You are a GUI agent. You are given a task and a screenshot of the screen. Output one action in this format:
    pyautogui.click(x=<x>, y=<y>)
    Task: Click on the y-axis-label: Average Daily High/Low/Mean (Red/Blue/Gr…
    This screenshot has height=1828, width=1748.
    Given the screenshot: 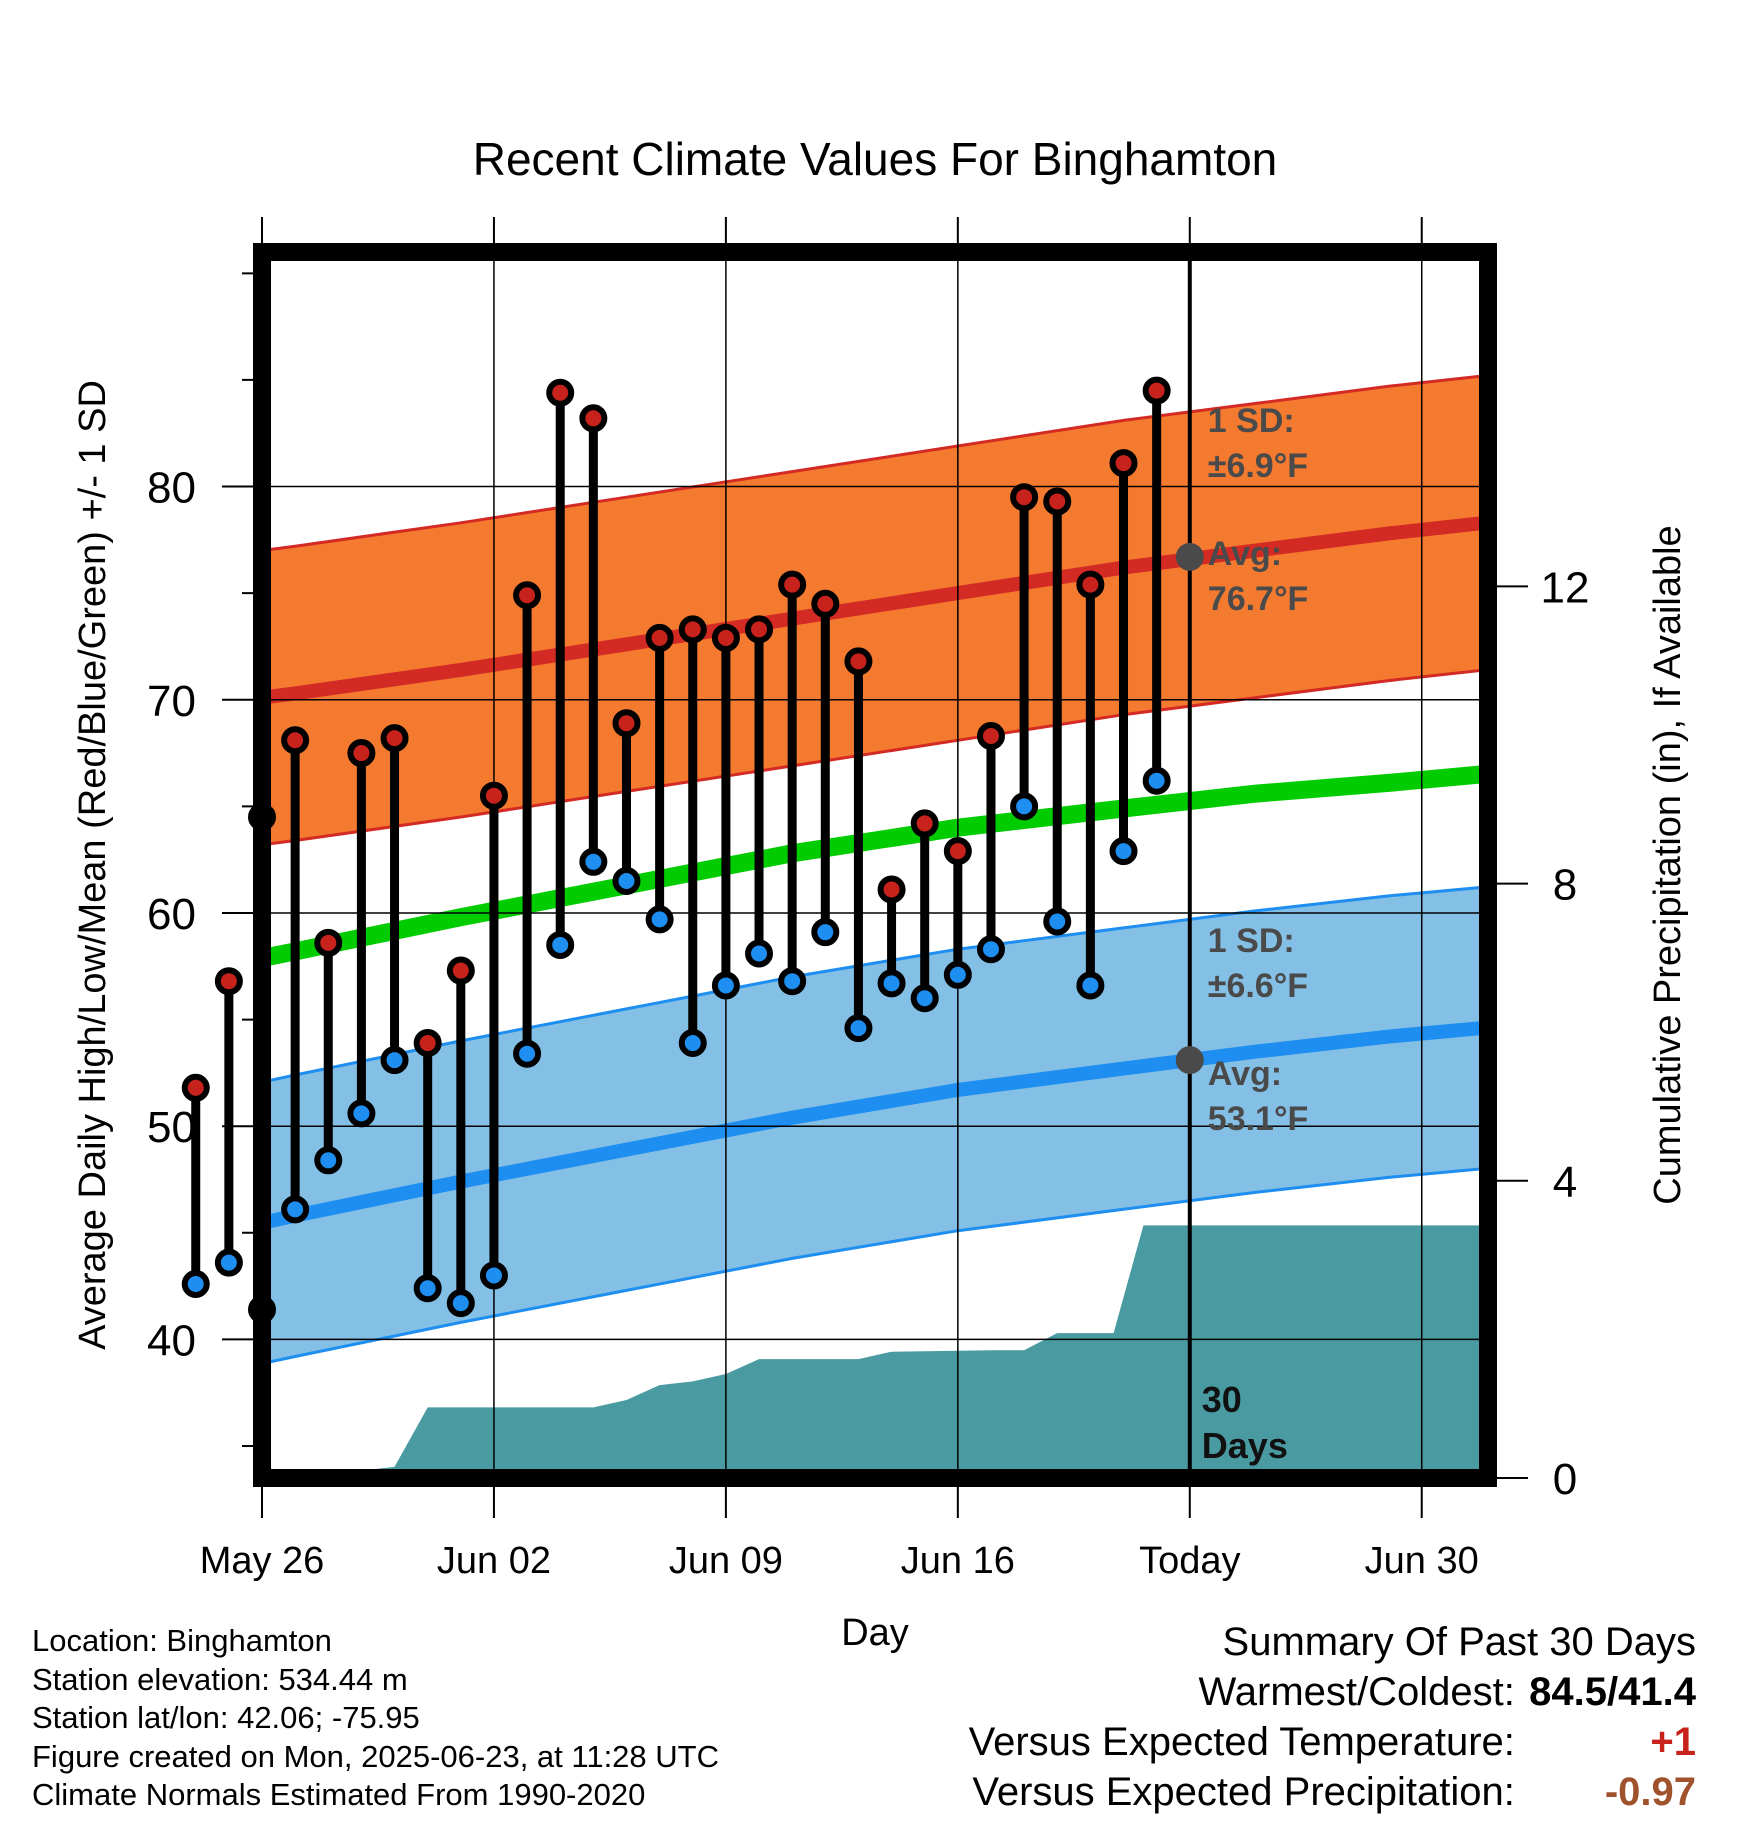 What is the action you would take?
    pyautogui.click(x=93, y=865)
    